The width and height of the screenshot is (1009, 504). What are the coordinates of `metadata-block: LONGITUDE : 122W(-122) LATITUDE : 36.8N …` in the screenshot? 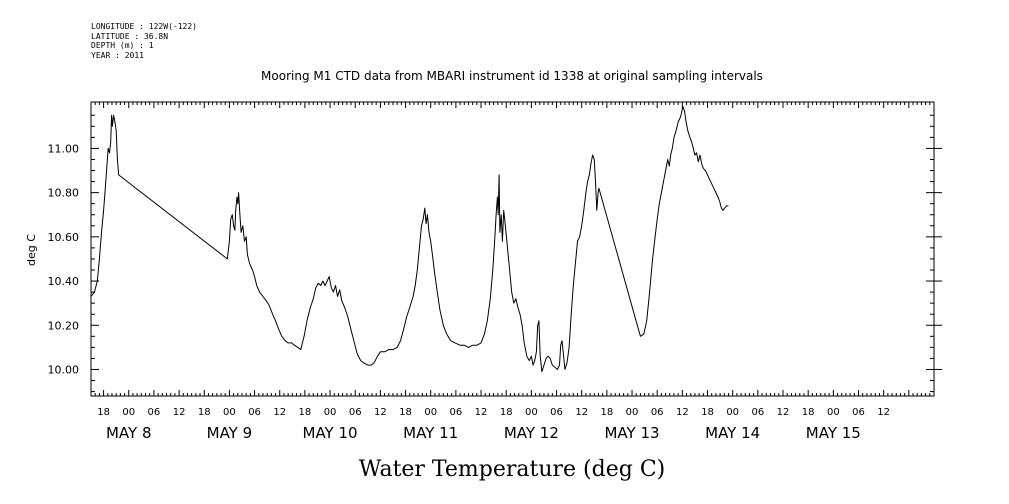 It's located at (144, 41).